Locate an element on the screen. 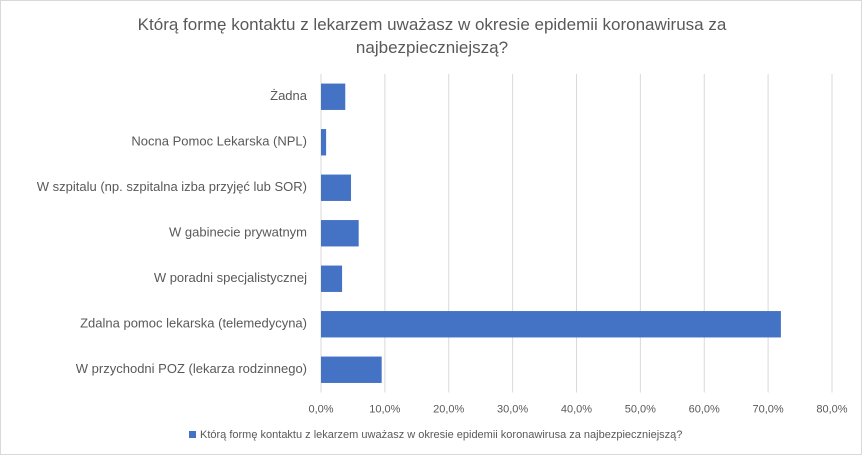 The width and height of the screenshot is (862, 455). legend-swatch is located at coordinates (192, 434).